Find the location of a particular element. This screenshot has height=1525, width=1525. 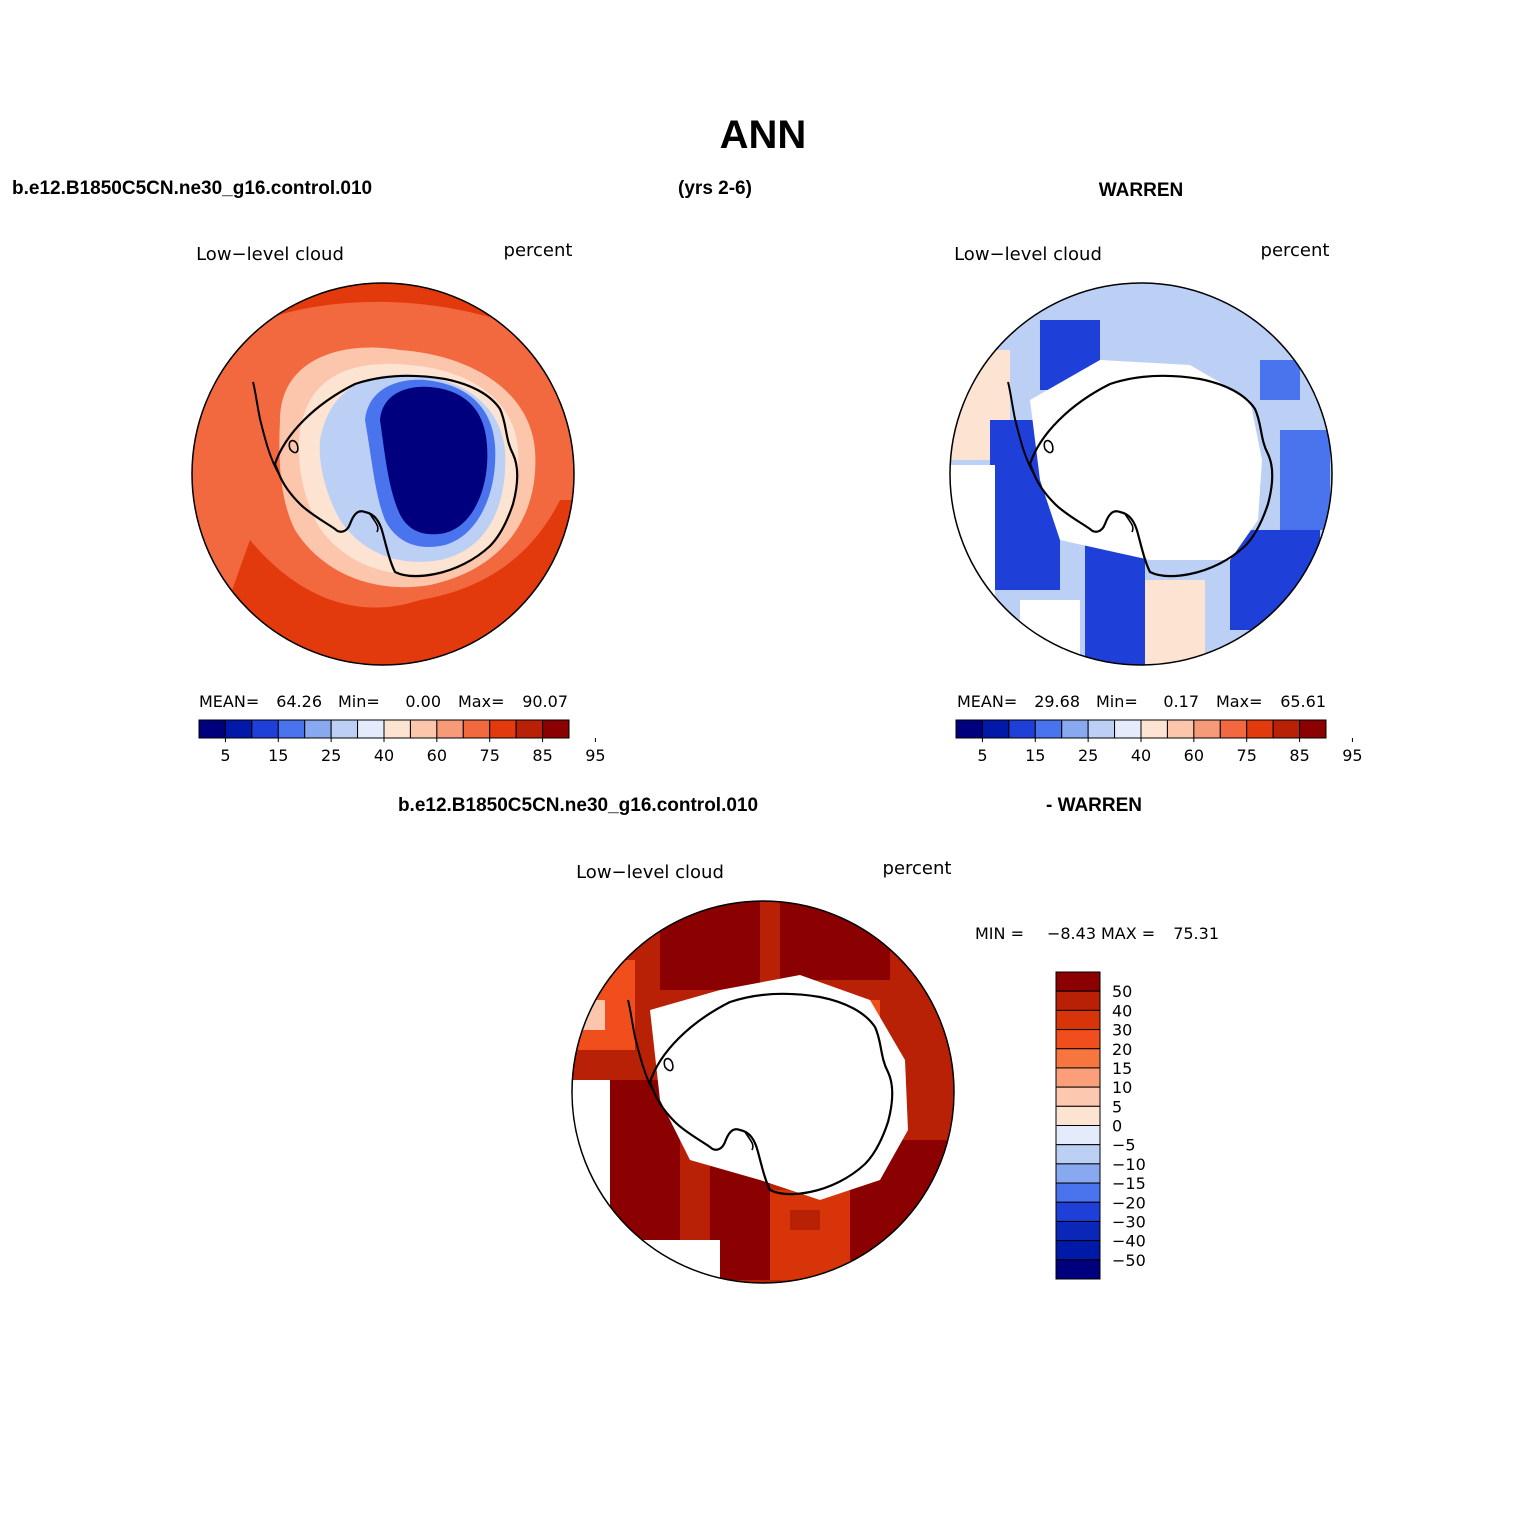

panel-obs-min-label: Min= is located at coordinates (1117, 701).